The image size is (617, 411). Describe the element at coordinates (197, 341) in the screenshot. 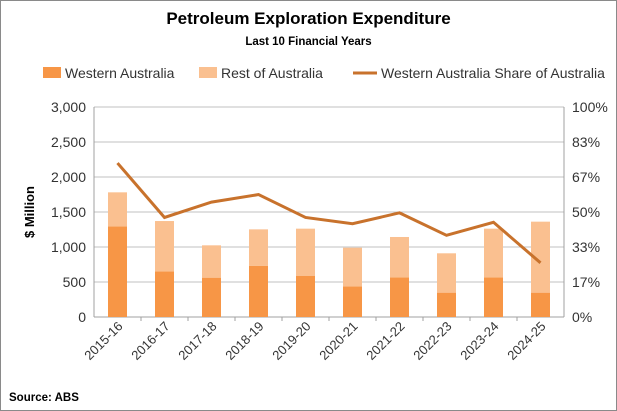

I see `x-tick-label: 2017-18` at that location.